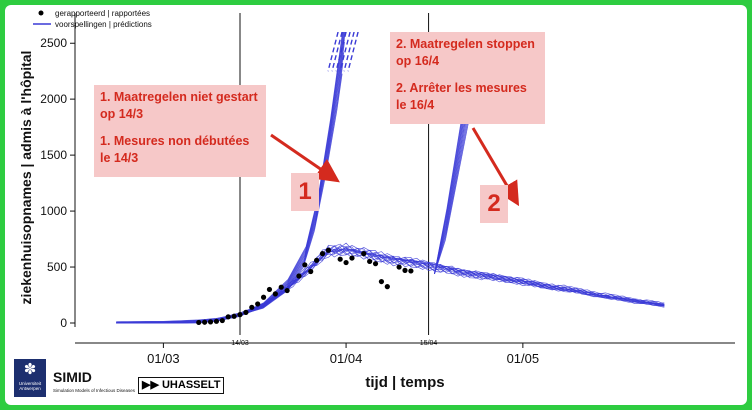  What do you see at coordinates (119, 158) in the screenshot?
I see `annotation-1-line-4: le 14/3` at bounding box center [119, 158].